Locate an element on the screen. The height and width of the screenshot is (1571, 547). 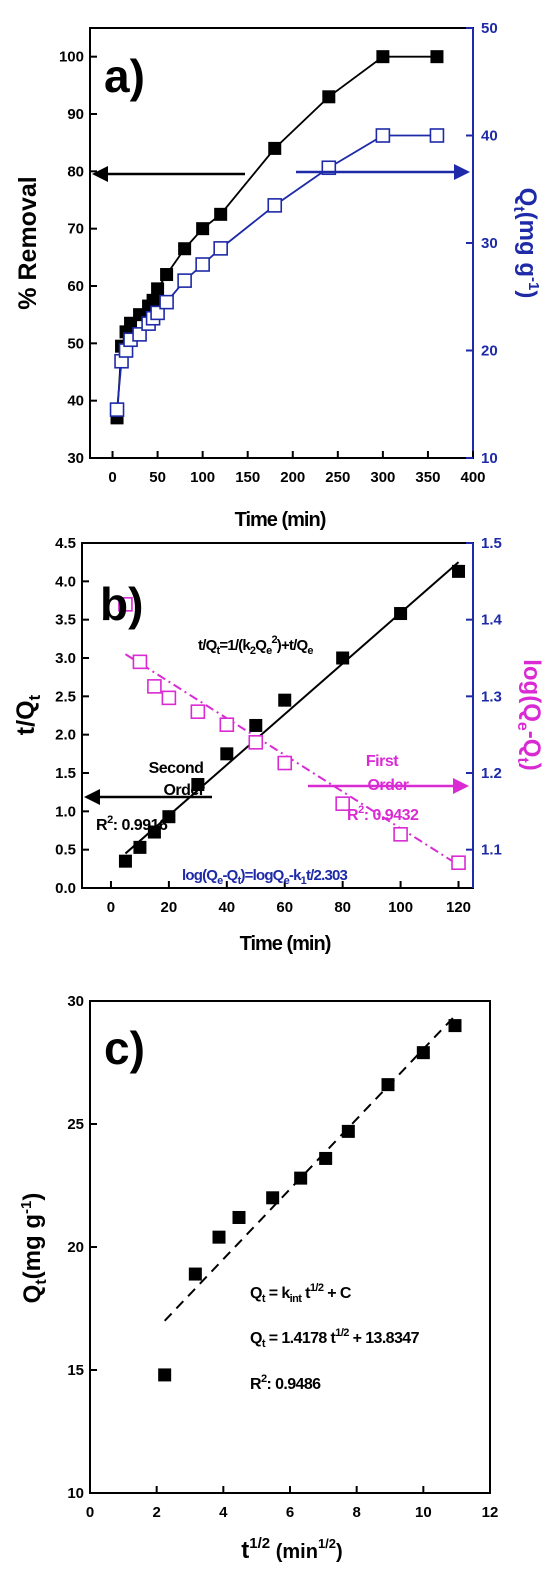
x-tick-label: 8 is located at coordinates (356, 1512).